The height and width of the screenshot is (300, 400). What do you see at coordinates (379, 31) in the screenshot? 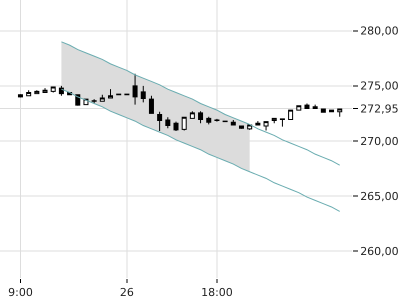
I see `y-tick-label: 280,00` at bounding box center [379, 31].